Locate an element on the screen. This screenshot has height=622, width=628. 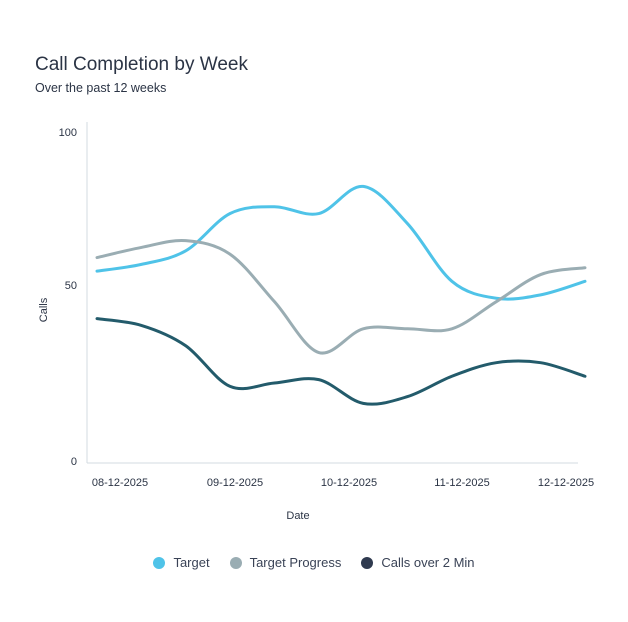
legend-item: Calls over 2 Min is located at coordinates (418, 562).